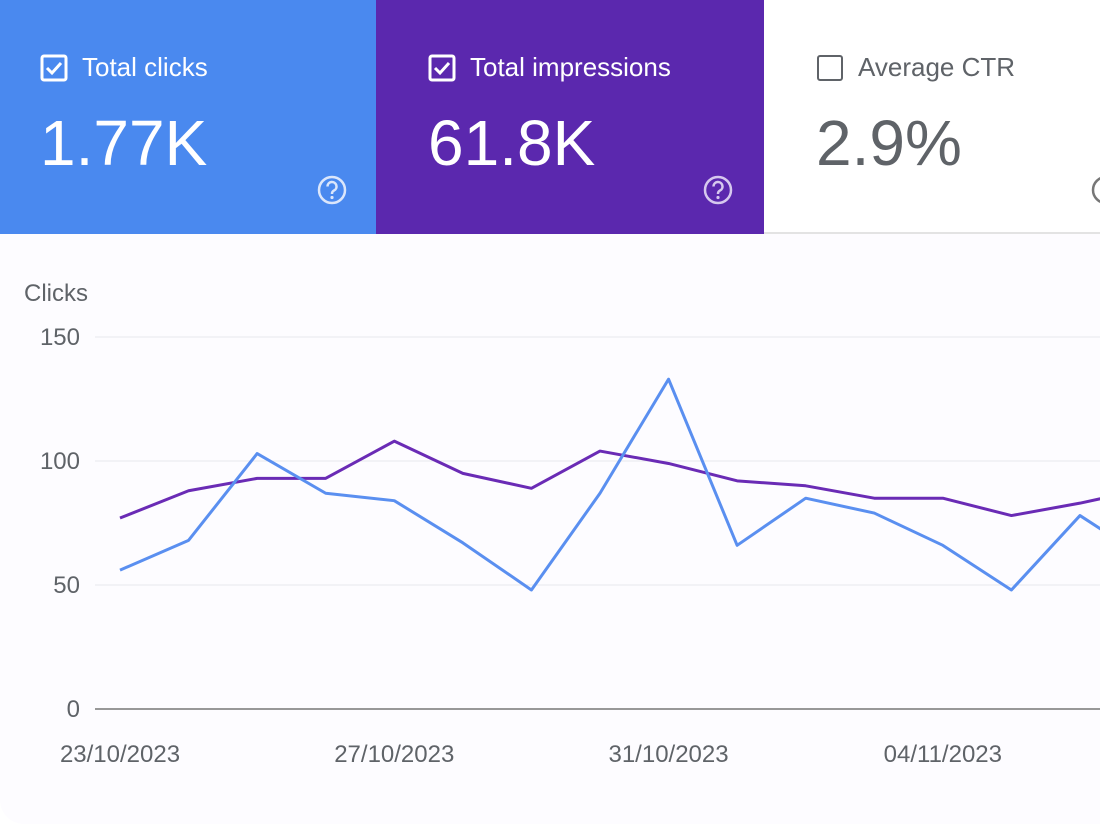  I want to click on metric-value: 1.77K, so click(124, 143).